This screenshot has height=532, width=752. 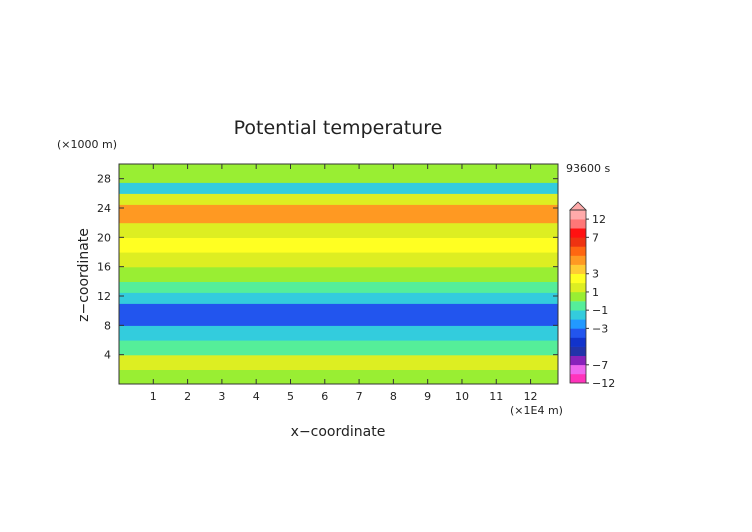 What do you see at coordinates (603, 383) in the screenshot?
I see `colorbar-label: −12` at bounding box center [603, 383].